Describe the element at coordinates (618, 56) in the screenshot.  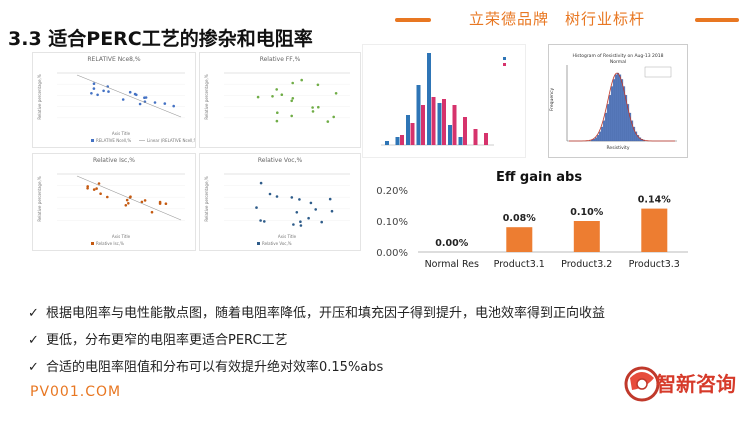
I see `histogram-title: Histogram of Resistivity on Aug-13 2018` at that location.